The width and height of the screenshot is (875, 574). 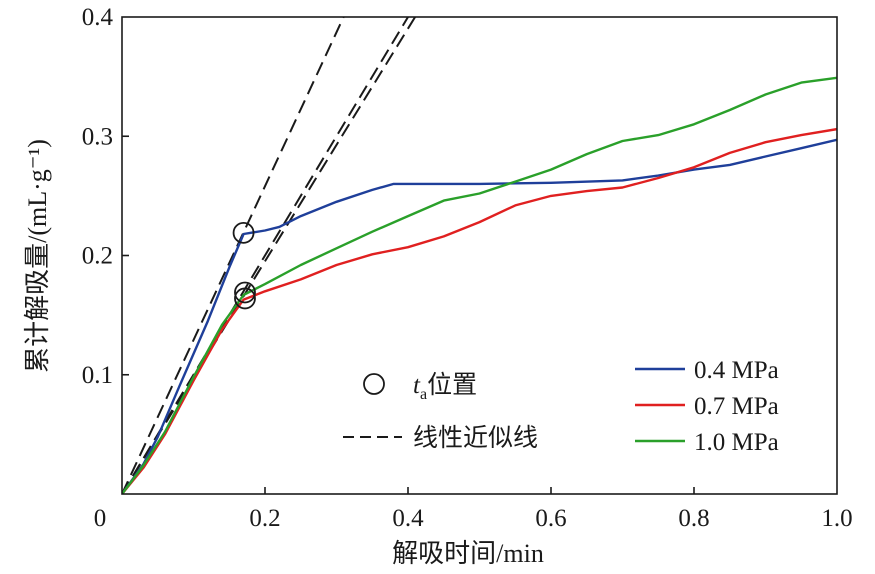 What do you see at coordinates (97, 136) in the screenshot?
I see `y-tick-label: 0.3` at bounding box center [97, 136].